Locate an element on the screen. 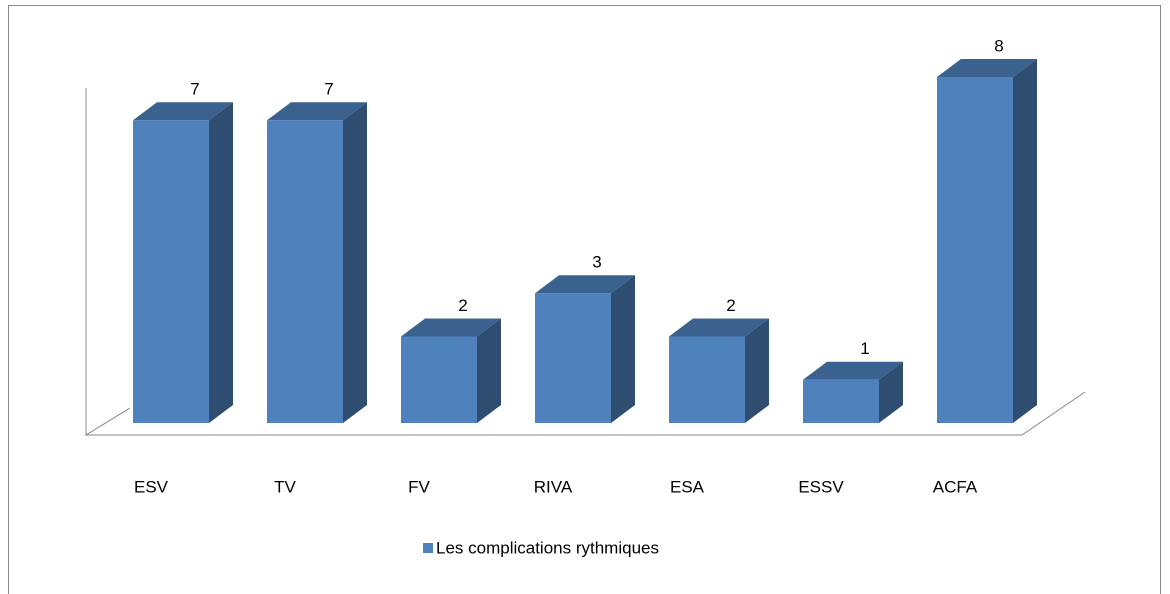  x-tick-label: TV is located at coordinates (285, 486).